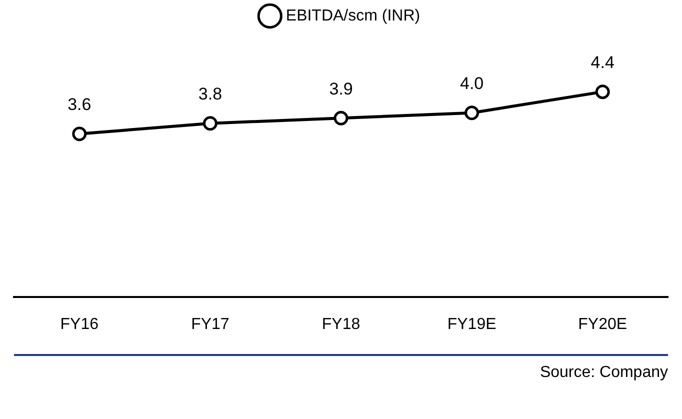 Image resolution: width=682 pixels, height=419 pixels. I want to click on x-tick-label: FY17, so click(210, 324).